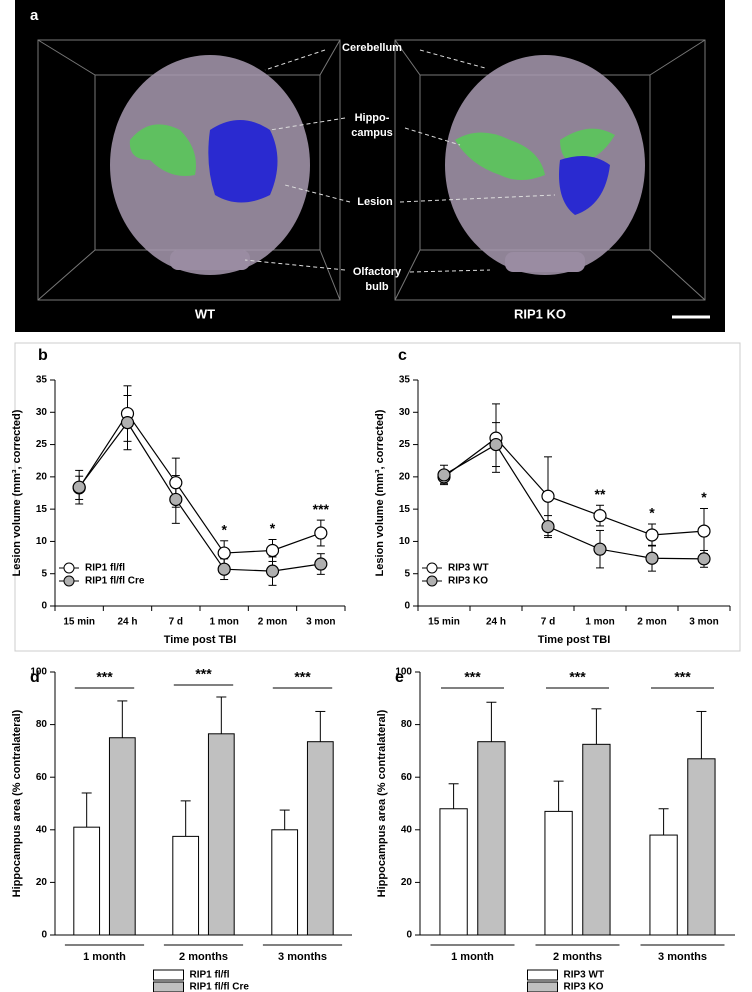 The image size is (752, 992). I want to click on hippocampus-ko-left, so click(500, 156).